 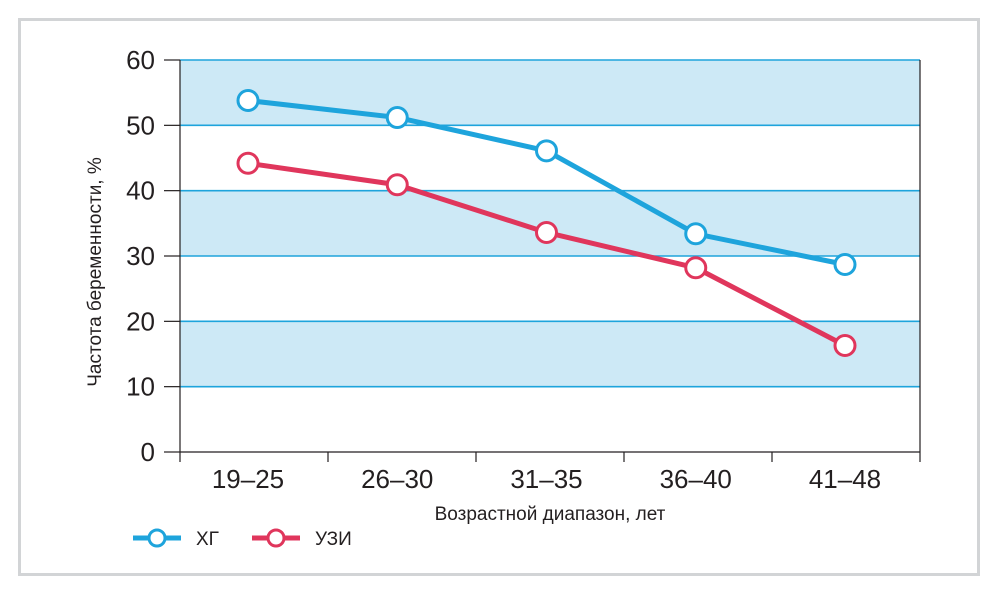 I want to click on legend: ХГ УЗИ, so click(x=242, y=539).